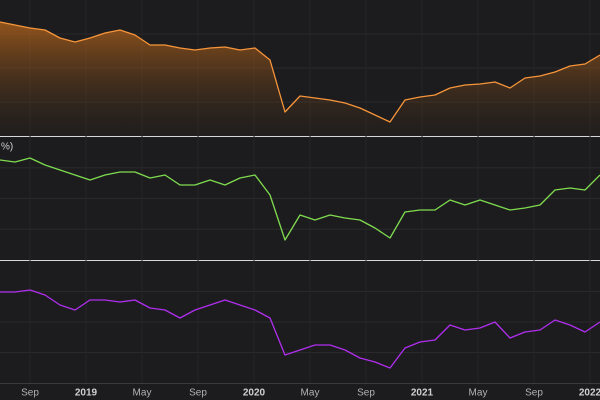 This screenshot has width=600, height=400. I want to click on x-tick-label: 2022, so click(589, 393).